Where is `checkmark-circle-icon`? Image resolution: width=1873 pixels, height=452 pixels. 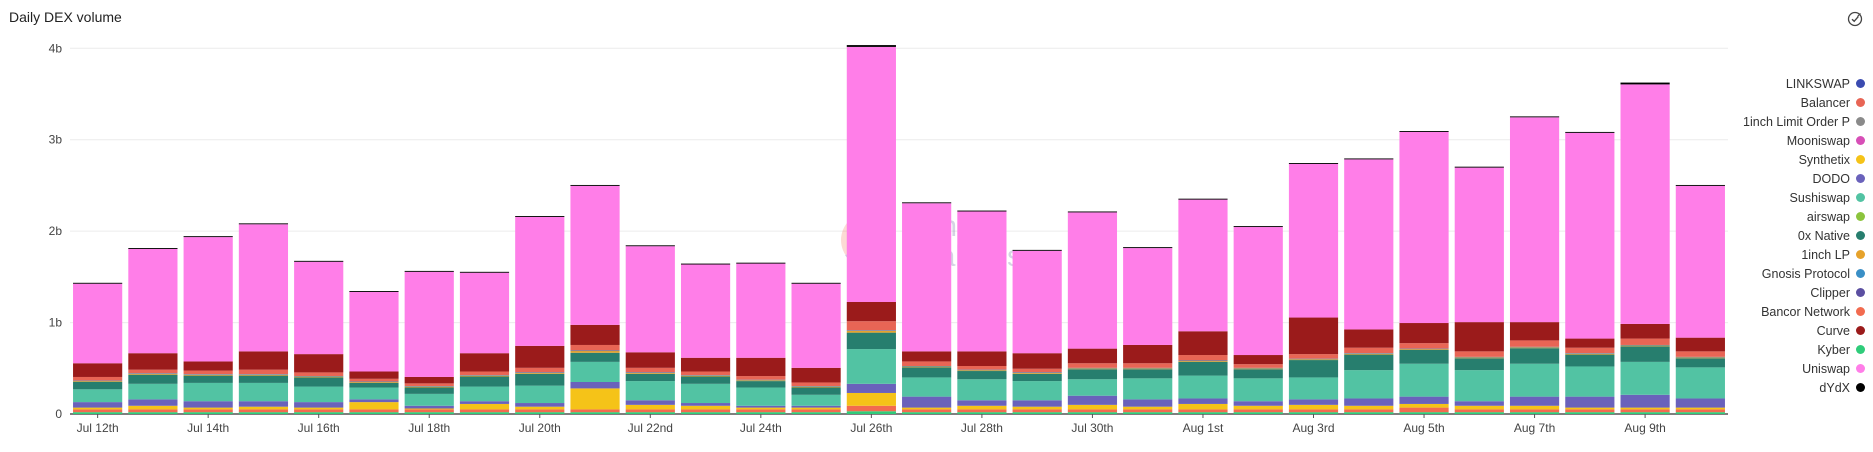
checkmark-circle-icon is located at coordinates (1855, 19).